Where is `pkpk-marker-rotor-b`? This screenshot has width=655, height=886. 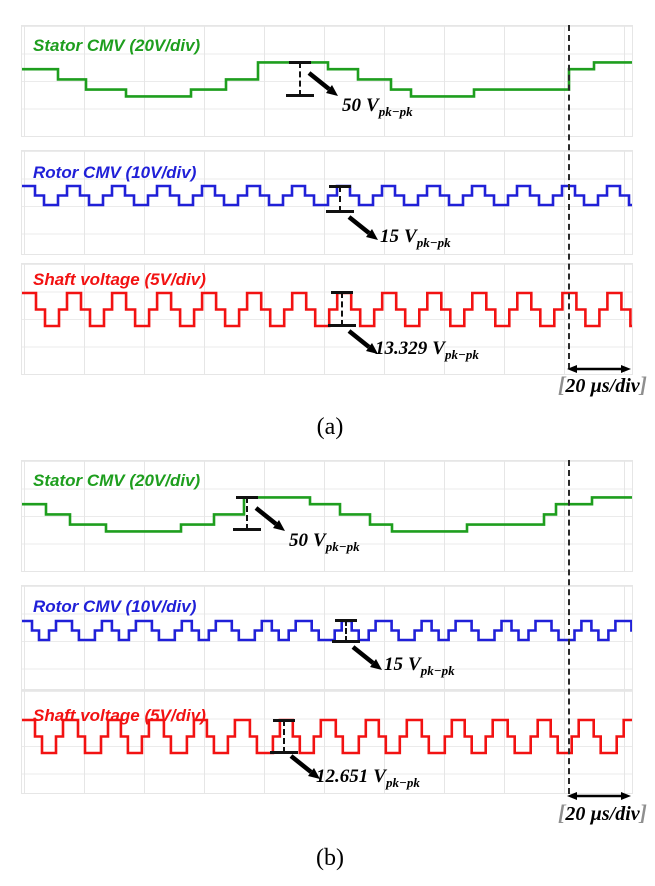 pkpk-marker-rotor-b is located at coordinates (346, 631).